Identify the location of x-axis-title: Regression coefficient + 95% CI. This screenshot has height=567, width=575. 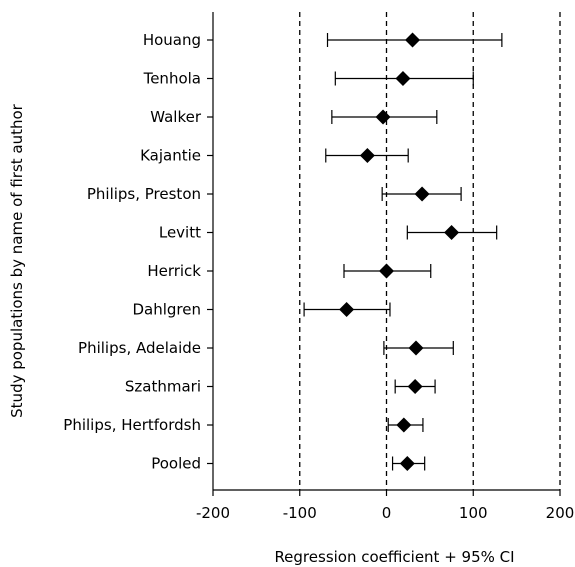
(394, 557).